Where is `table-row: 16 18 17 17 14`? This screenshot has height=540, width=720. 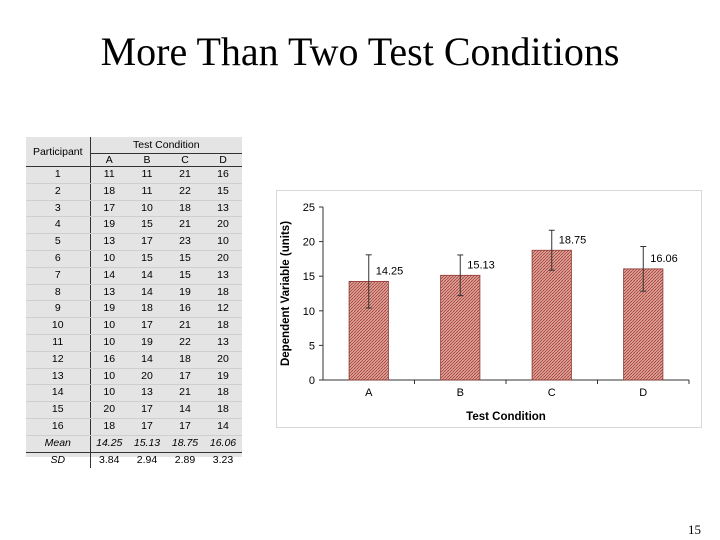
table-row: 16 18 17 17 14 is located at coordinates (134, 427).